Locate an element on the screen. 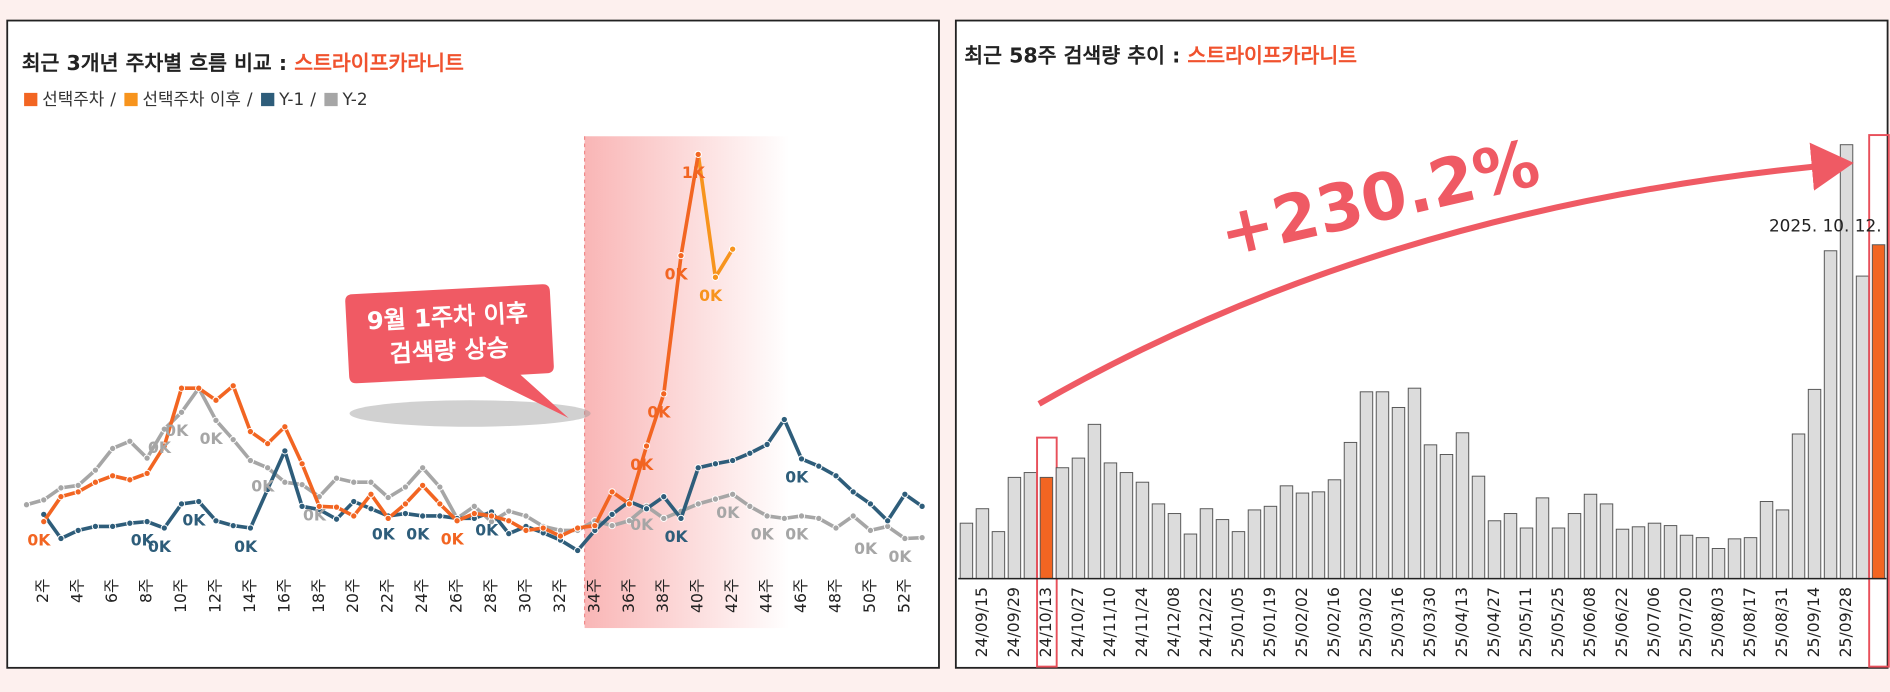 The width and height of the screenshot is (1890, 692). legend-swatch is located at coordinates (268, 99).